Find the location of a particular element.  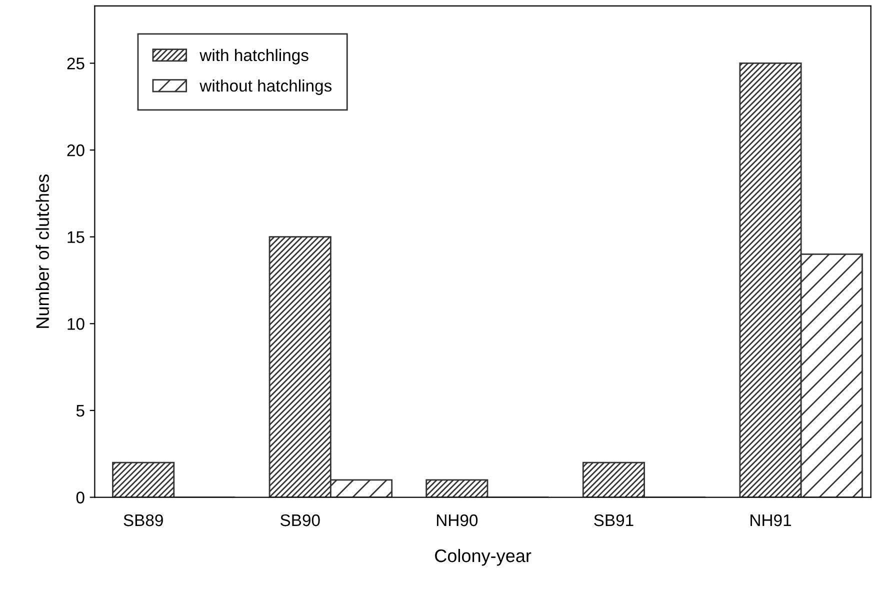

y-axis-title: Number of clutches is located at coordinates (42, 251).